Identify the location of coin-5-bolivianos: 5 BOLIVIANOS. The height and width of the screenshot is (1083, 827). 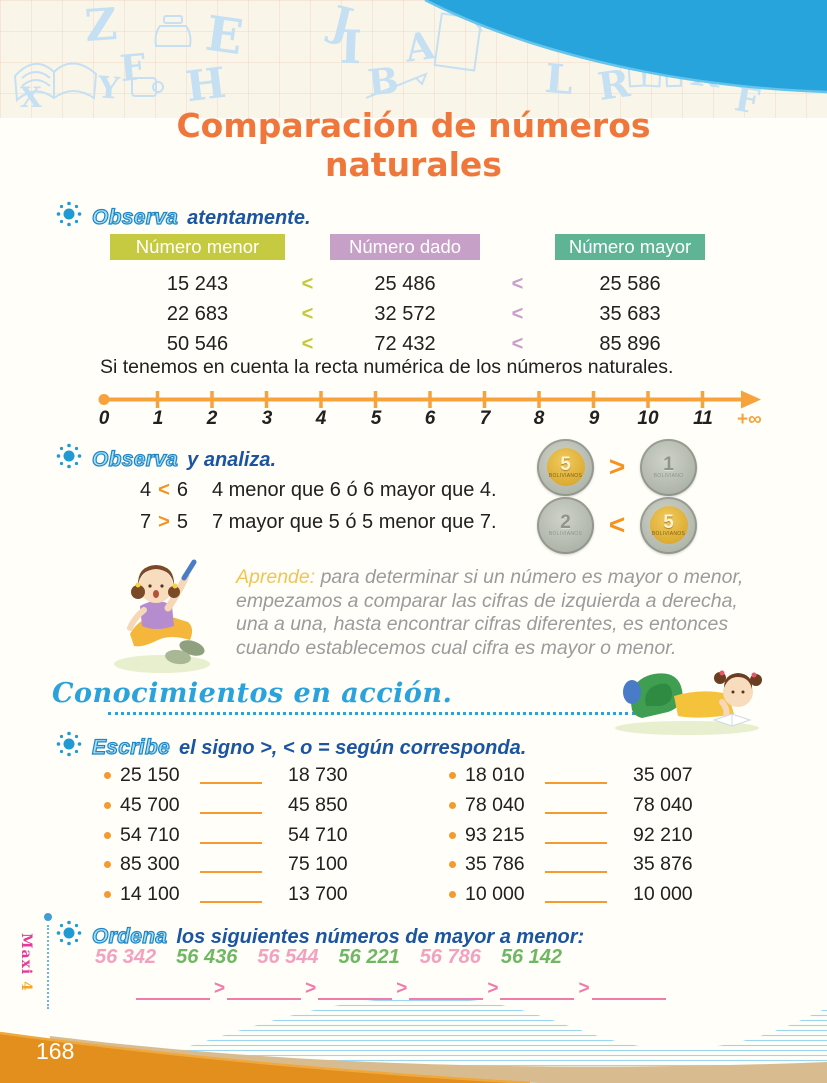
(668, 525).